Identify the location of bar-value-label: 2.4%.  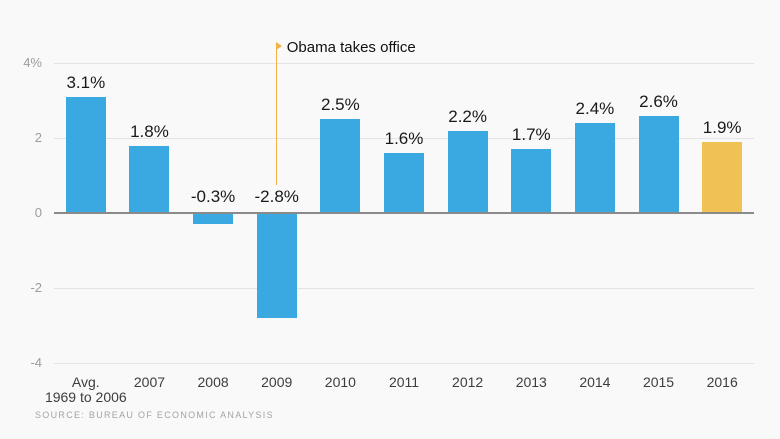
(595, 108).